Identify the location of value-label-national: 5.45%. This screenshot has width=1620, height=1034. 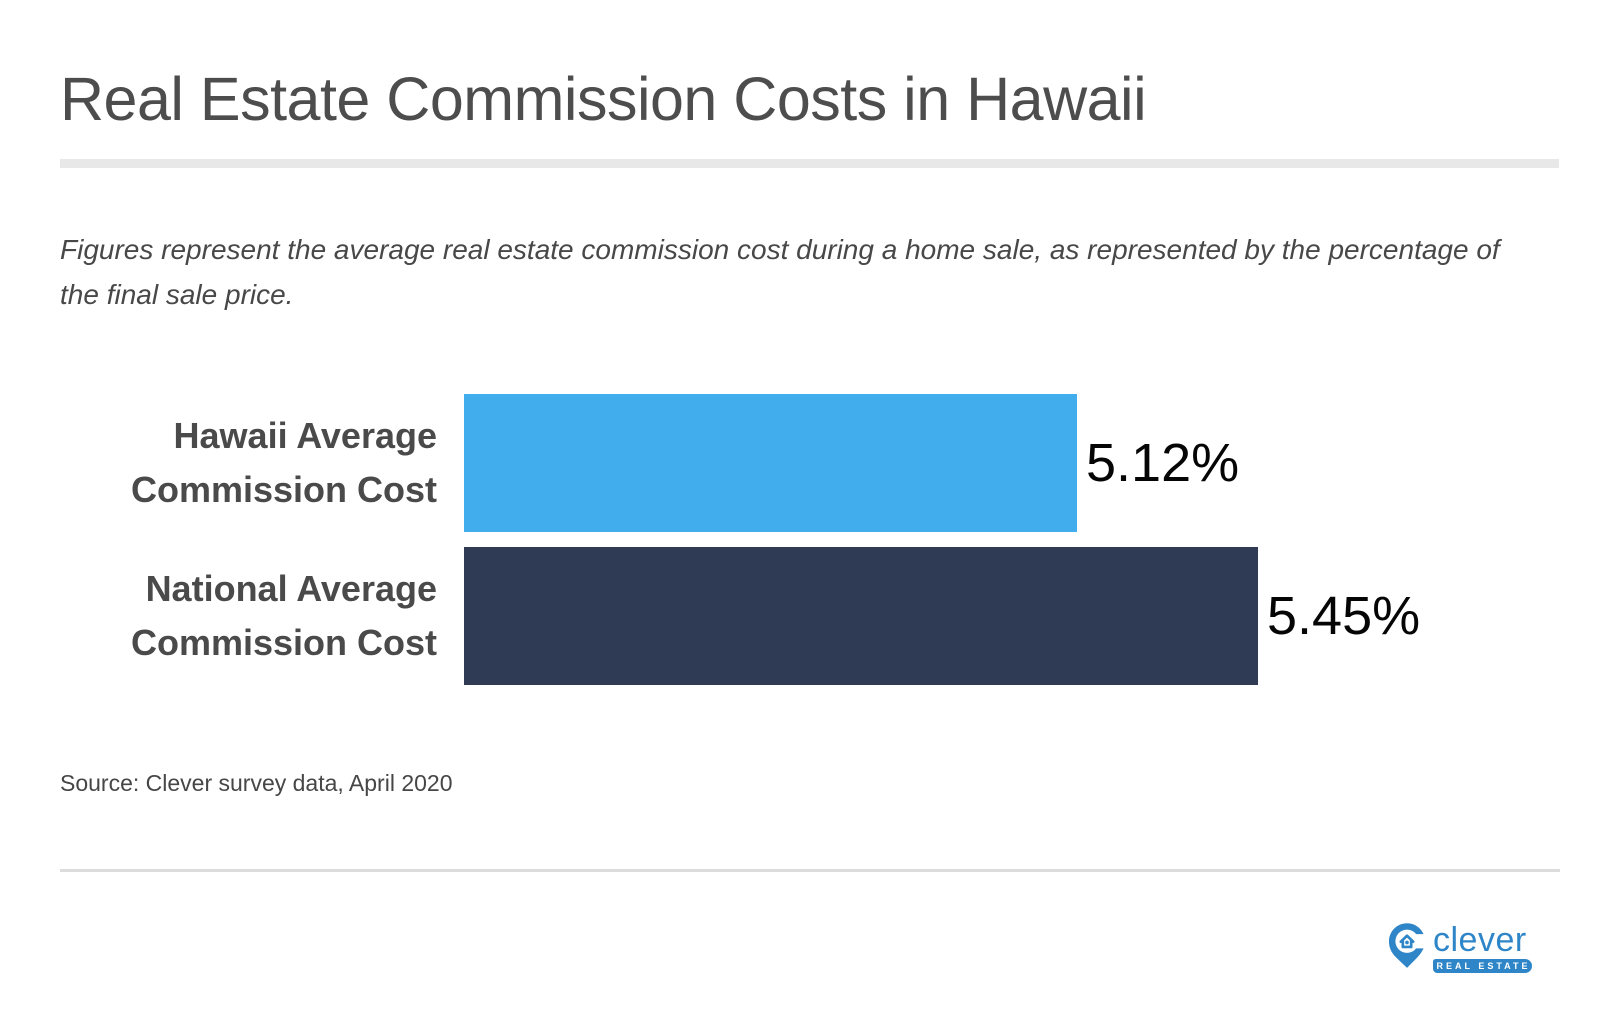
(1344, 616).